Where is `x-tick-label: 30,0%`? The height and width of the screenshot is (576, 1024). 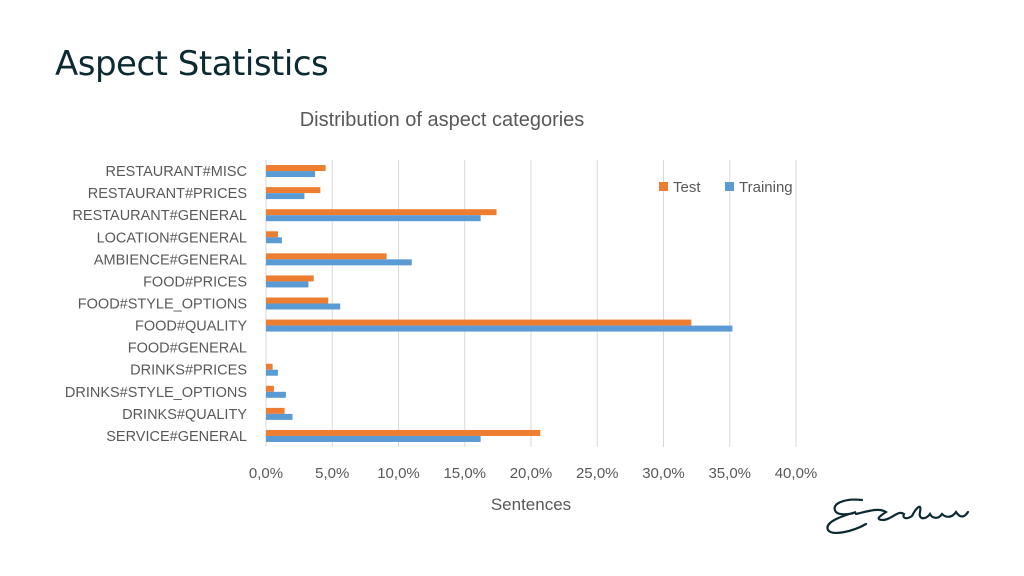
x-tick-label: 30,0% is located at coordinates (663, 473).